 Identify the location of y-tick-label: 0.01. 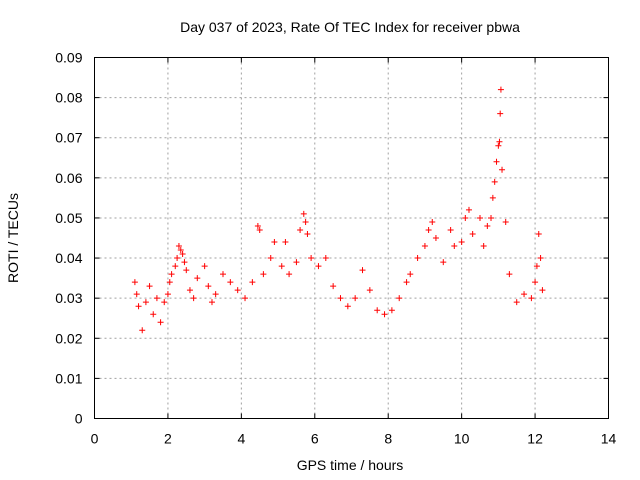
(68, 378).